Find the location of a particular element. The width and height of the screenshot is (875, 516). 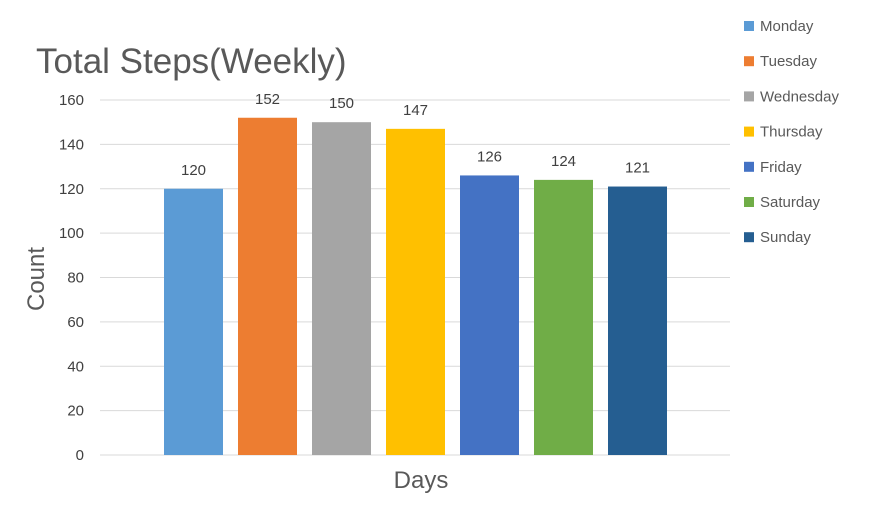

legend-label-sunday: Sunday is located at coordinates (785, 237).